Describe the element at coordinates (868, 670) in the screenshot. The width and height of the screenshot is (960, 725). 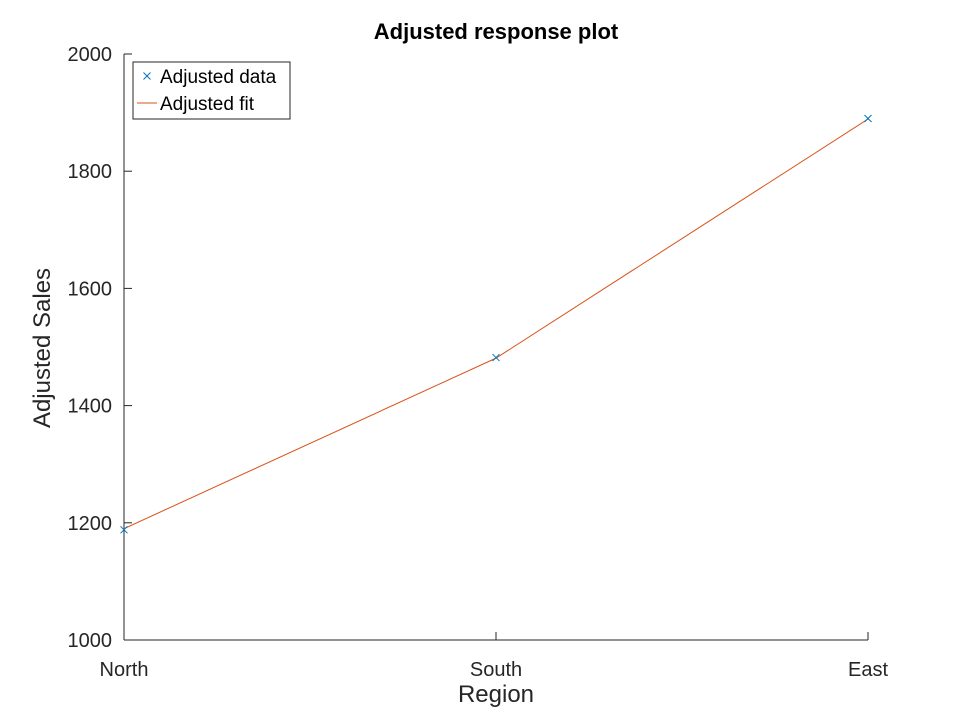
I see `x-tick-label: East` at that location.